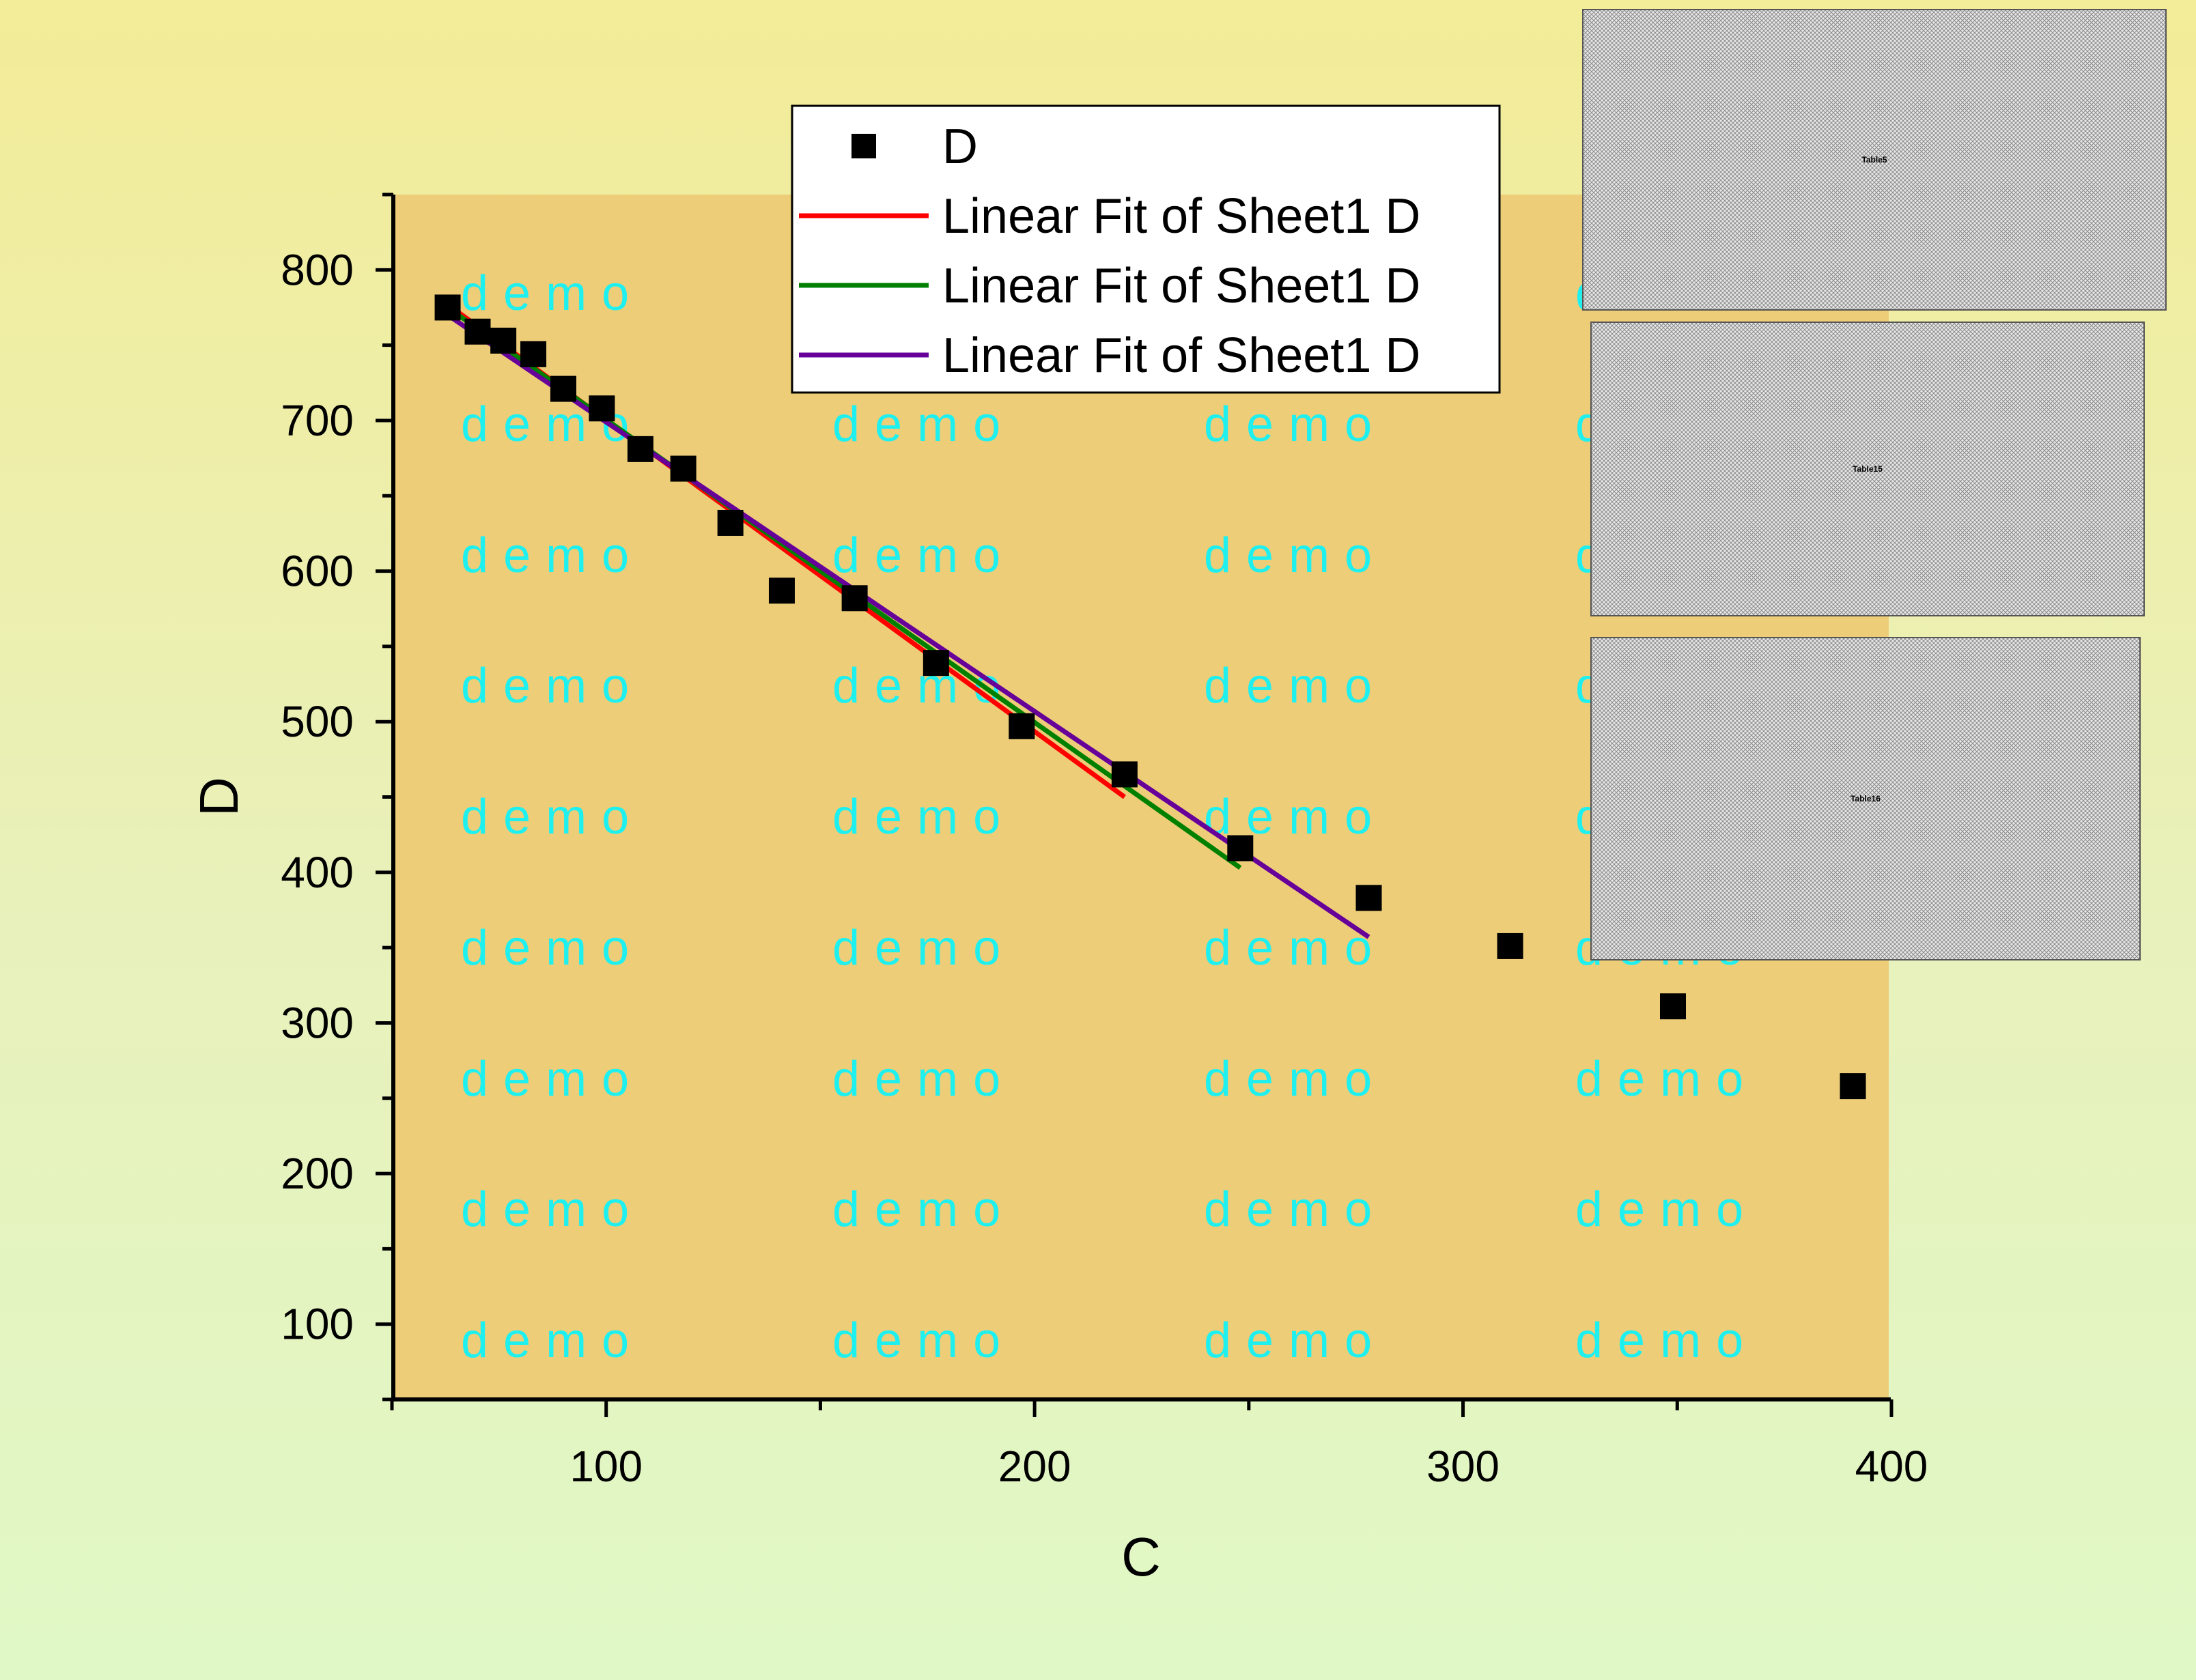  Describe the element at coordinates (318, 571) in the screenshot. I see `y-tick-label: 600` at that location.